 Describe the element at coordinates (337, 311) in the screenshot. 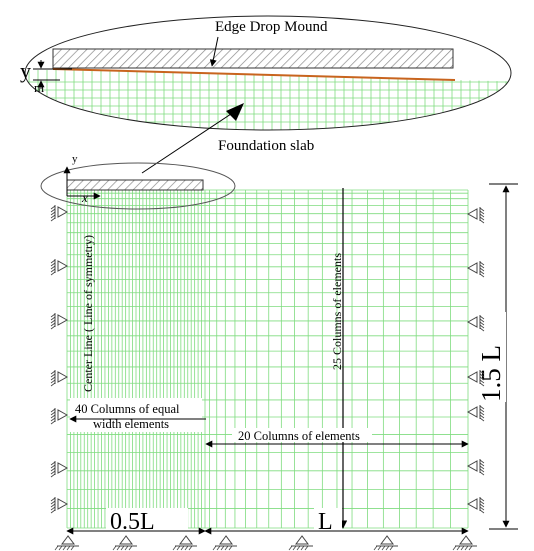

I see `vertical-columns-label: 25 Columns of elements` at that location.